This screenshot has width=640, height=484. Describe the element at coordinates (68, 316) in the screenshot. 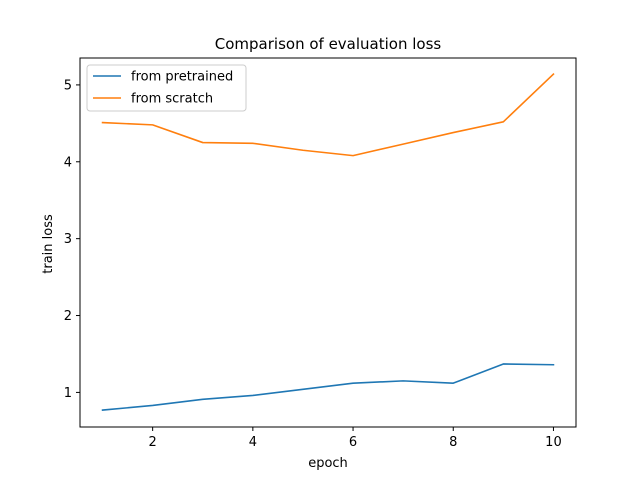

I see `y-tick-label: 2` at that location.